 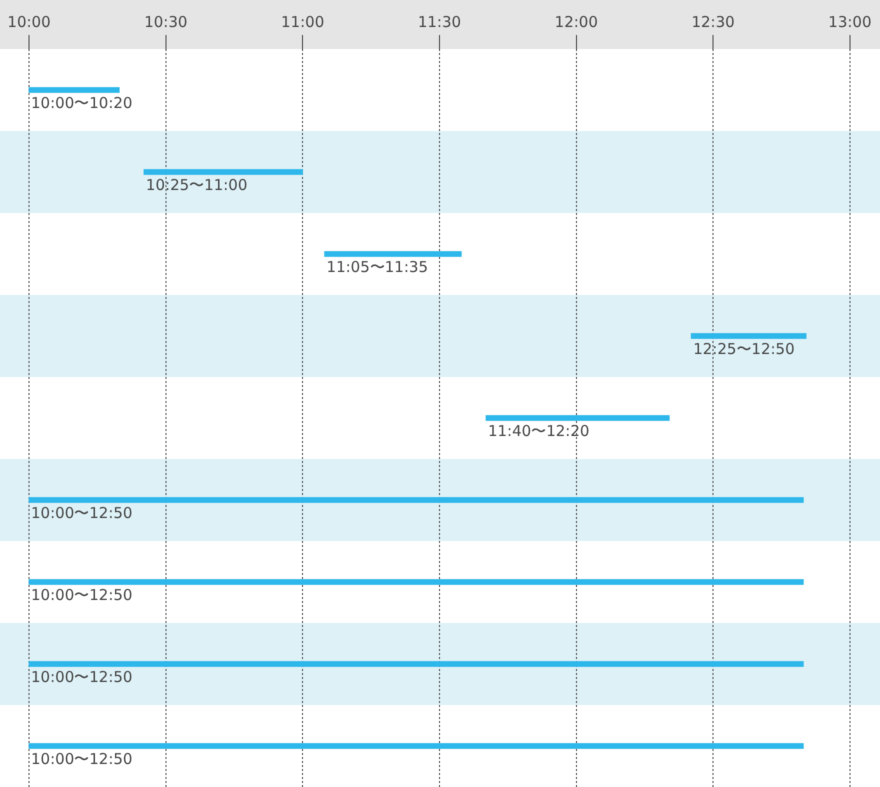 I want to click on data-label: 12:25〜12:50, so click(x=744, y=349).